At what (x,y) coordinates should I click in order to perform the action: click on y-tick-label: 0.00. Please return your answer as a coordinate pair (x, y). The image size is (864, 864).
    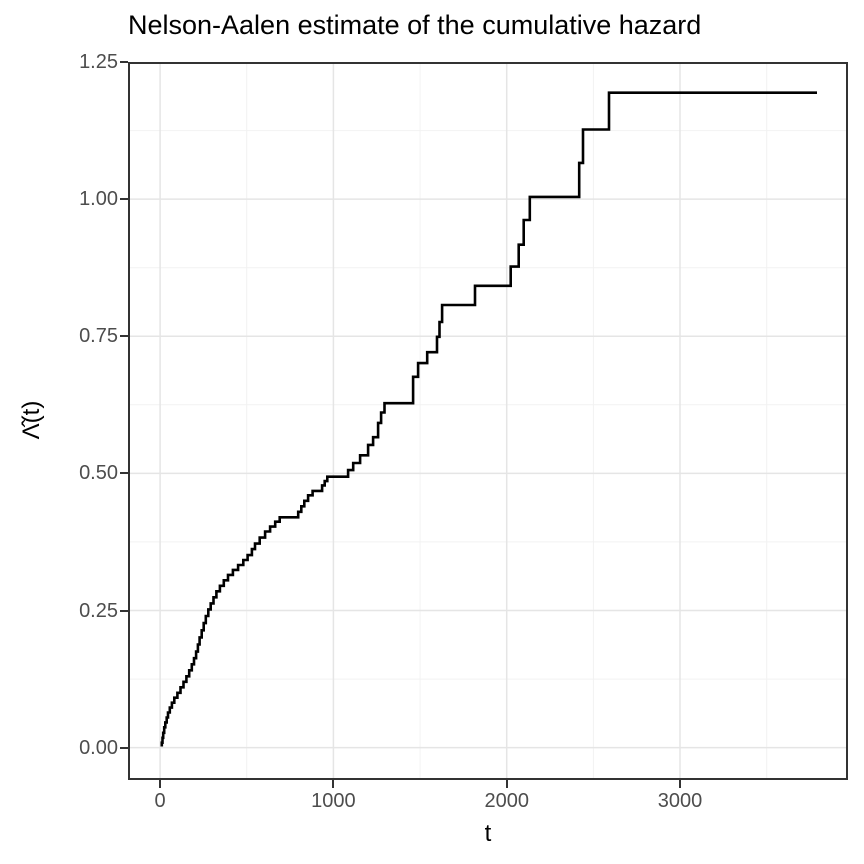
    Looking at the image, I should click on (98, 747).